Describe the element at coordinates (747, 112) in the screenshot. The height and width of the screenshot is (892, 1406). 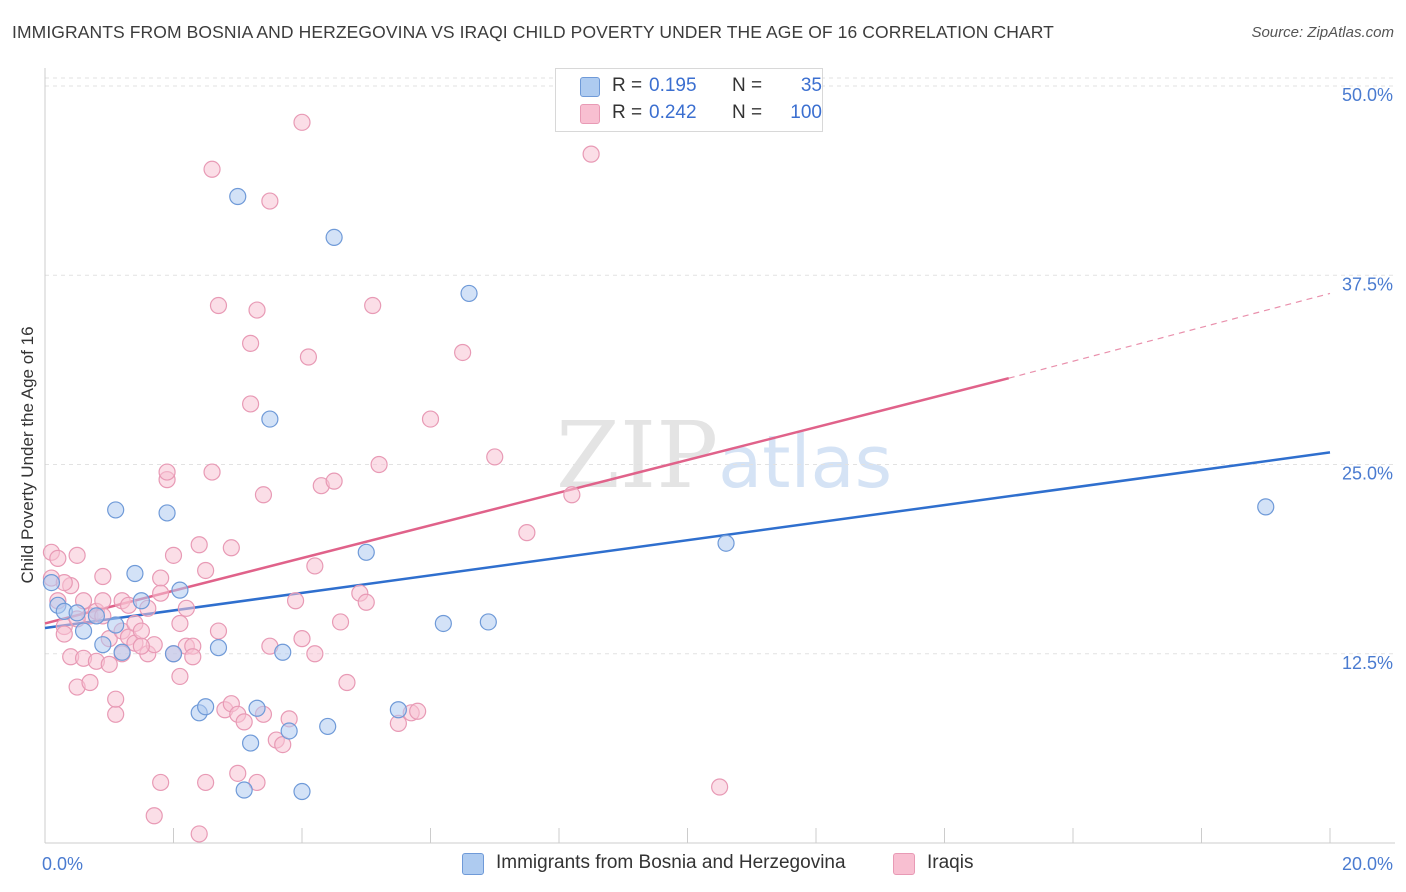
I see `n-label: N =` at that location.